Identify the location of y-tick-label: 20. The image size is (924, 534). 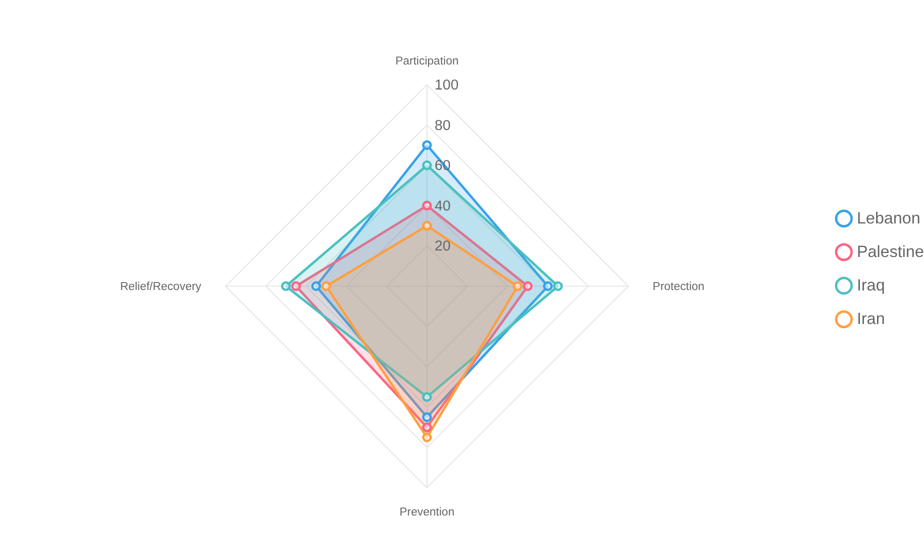
(442, 246).